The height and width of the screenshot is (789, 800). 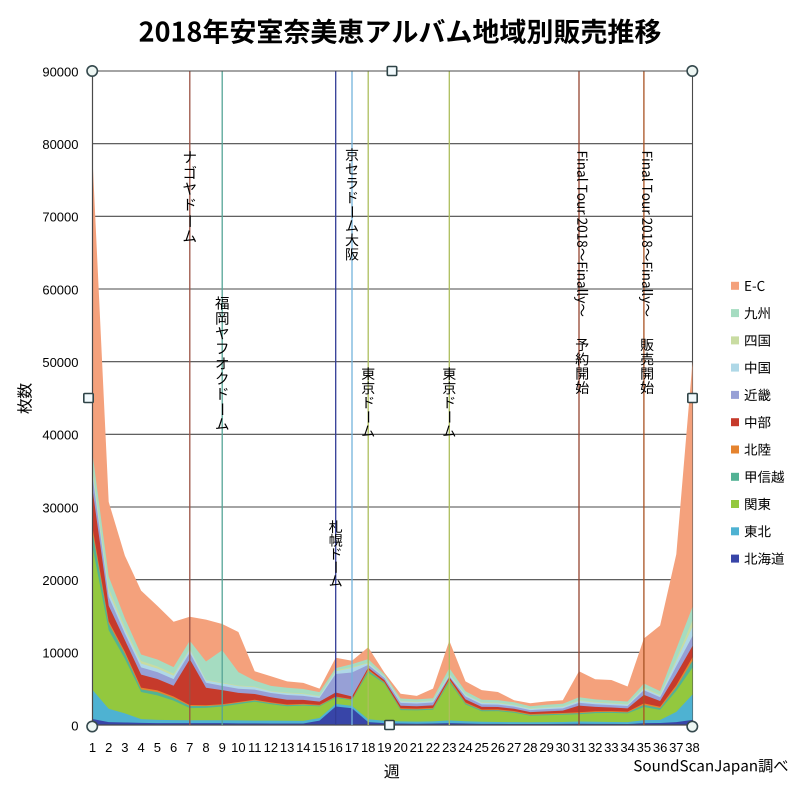 What do you see at coordinates (352, 747) in the screenshot?
I see `svg-text: 17` at bounding box center [352, 747].